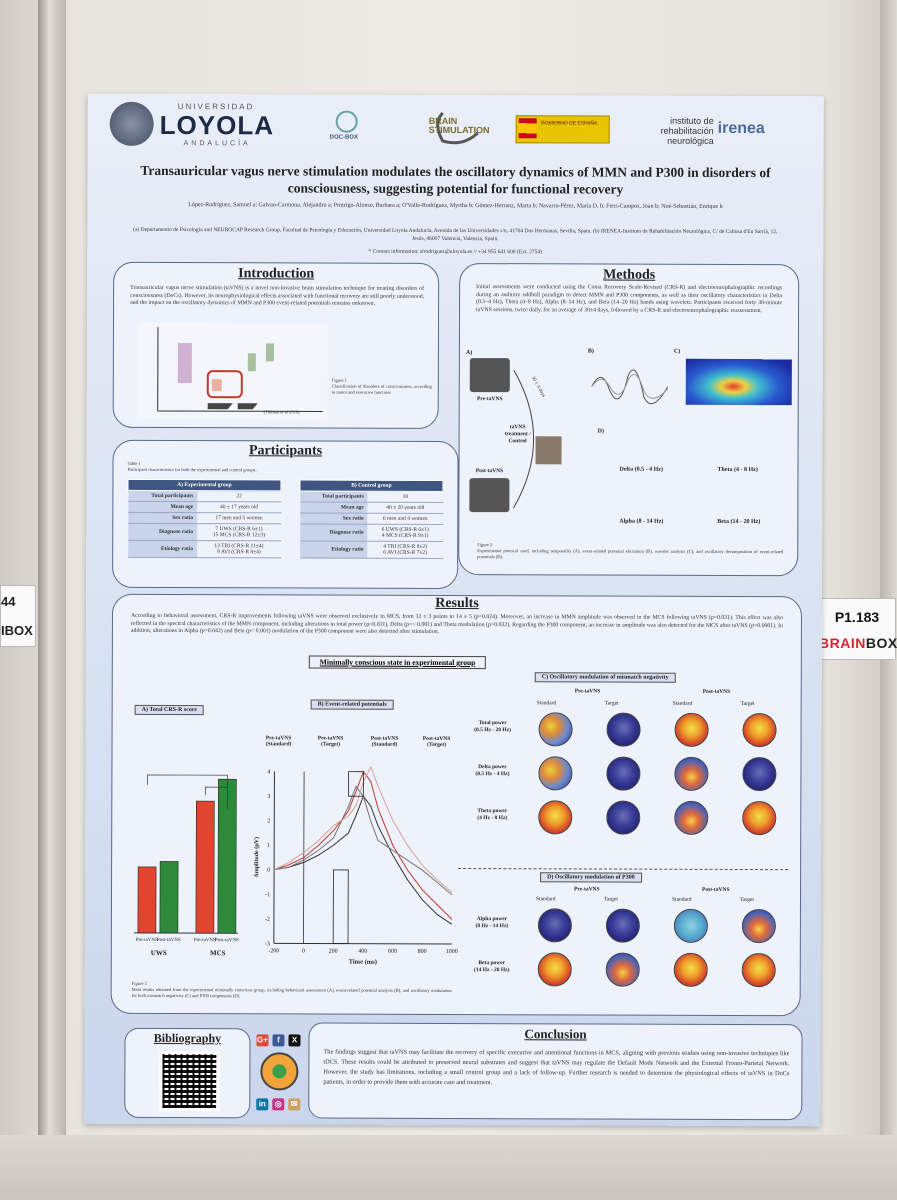 This screenshot has height=1200, width=897. I want to click on poster-number-label: P1.183 BRAINBOX, so click(857, 629).